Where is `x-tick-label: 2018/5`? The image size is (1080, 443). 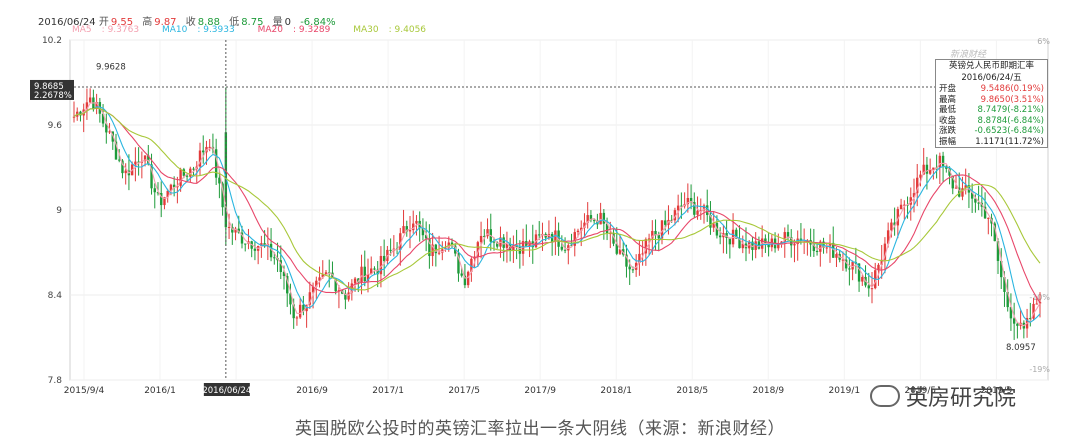
x-tick-label: 2018/5 is located at coordinates (692, 391).